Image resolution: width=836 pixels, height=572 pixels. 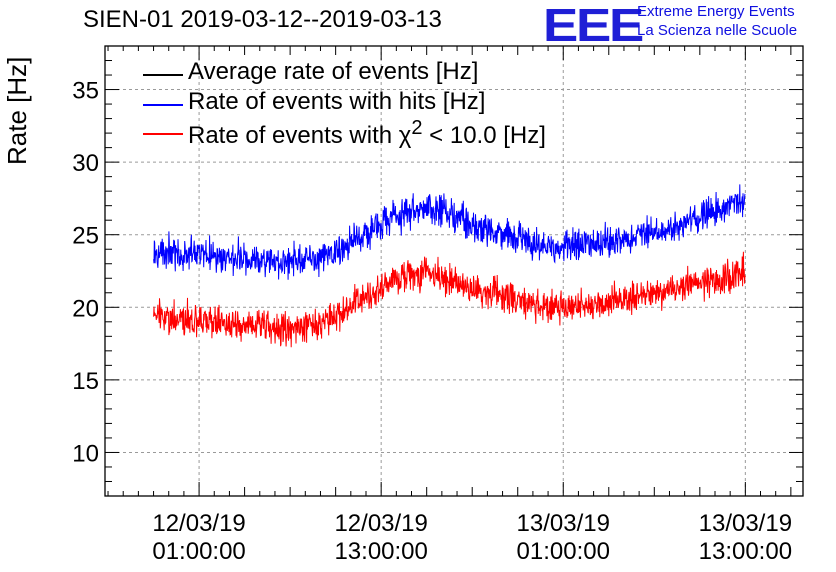 What do you see at coordinates (85, 453) in the screenshot?
I see `y-tick-label: 10` at bounding box center [85, 453].